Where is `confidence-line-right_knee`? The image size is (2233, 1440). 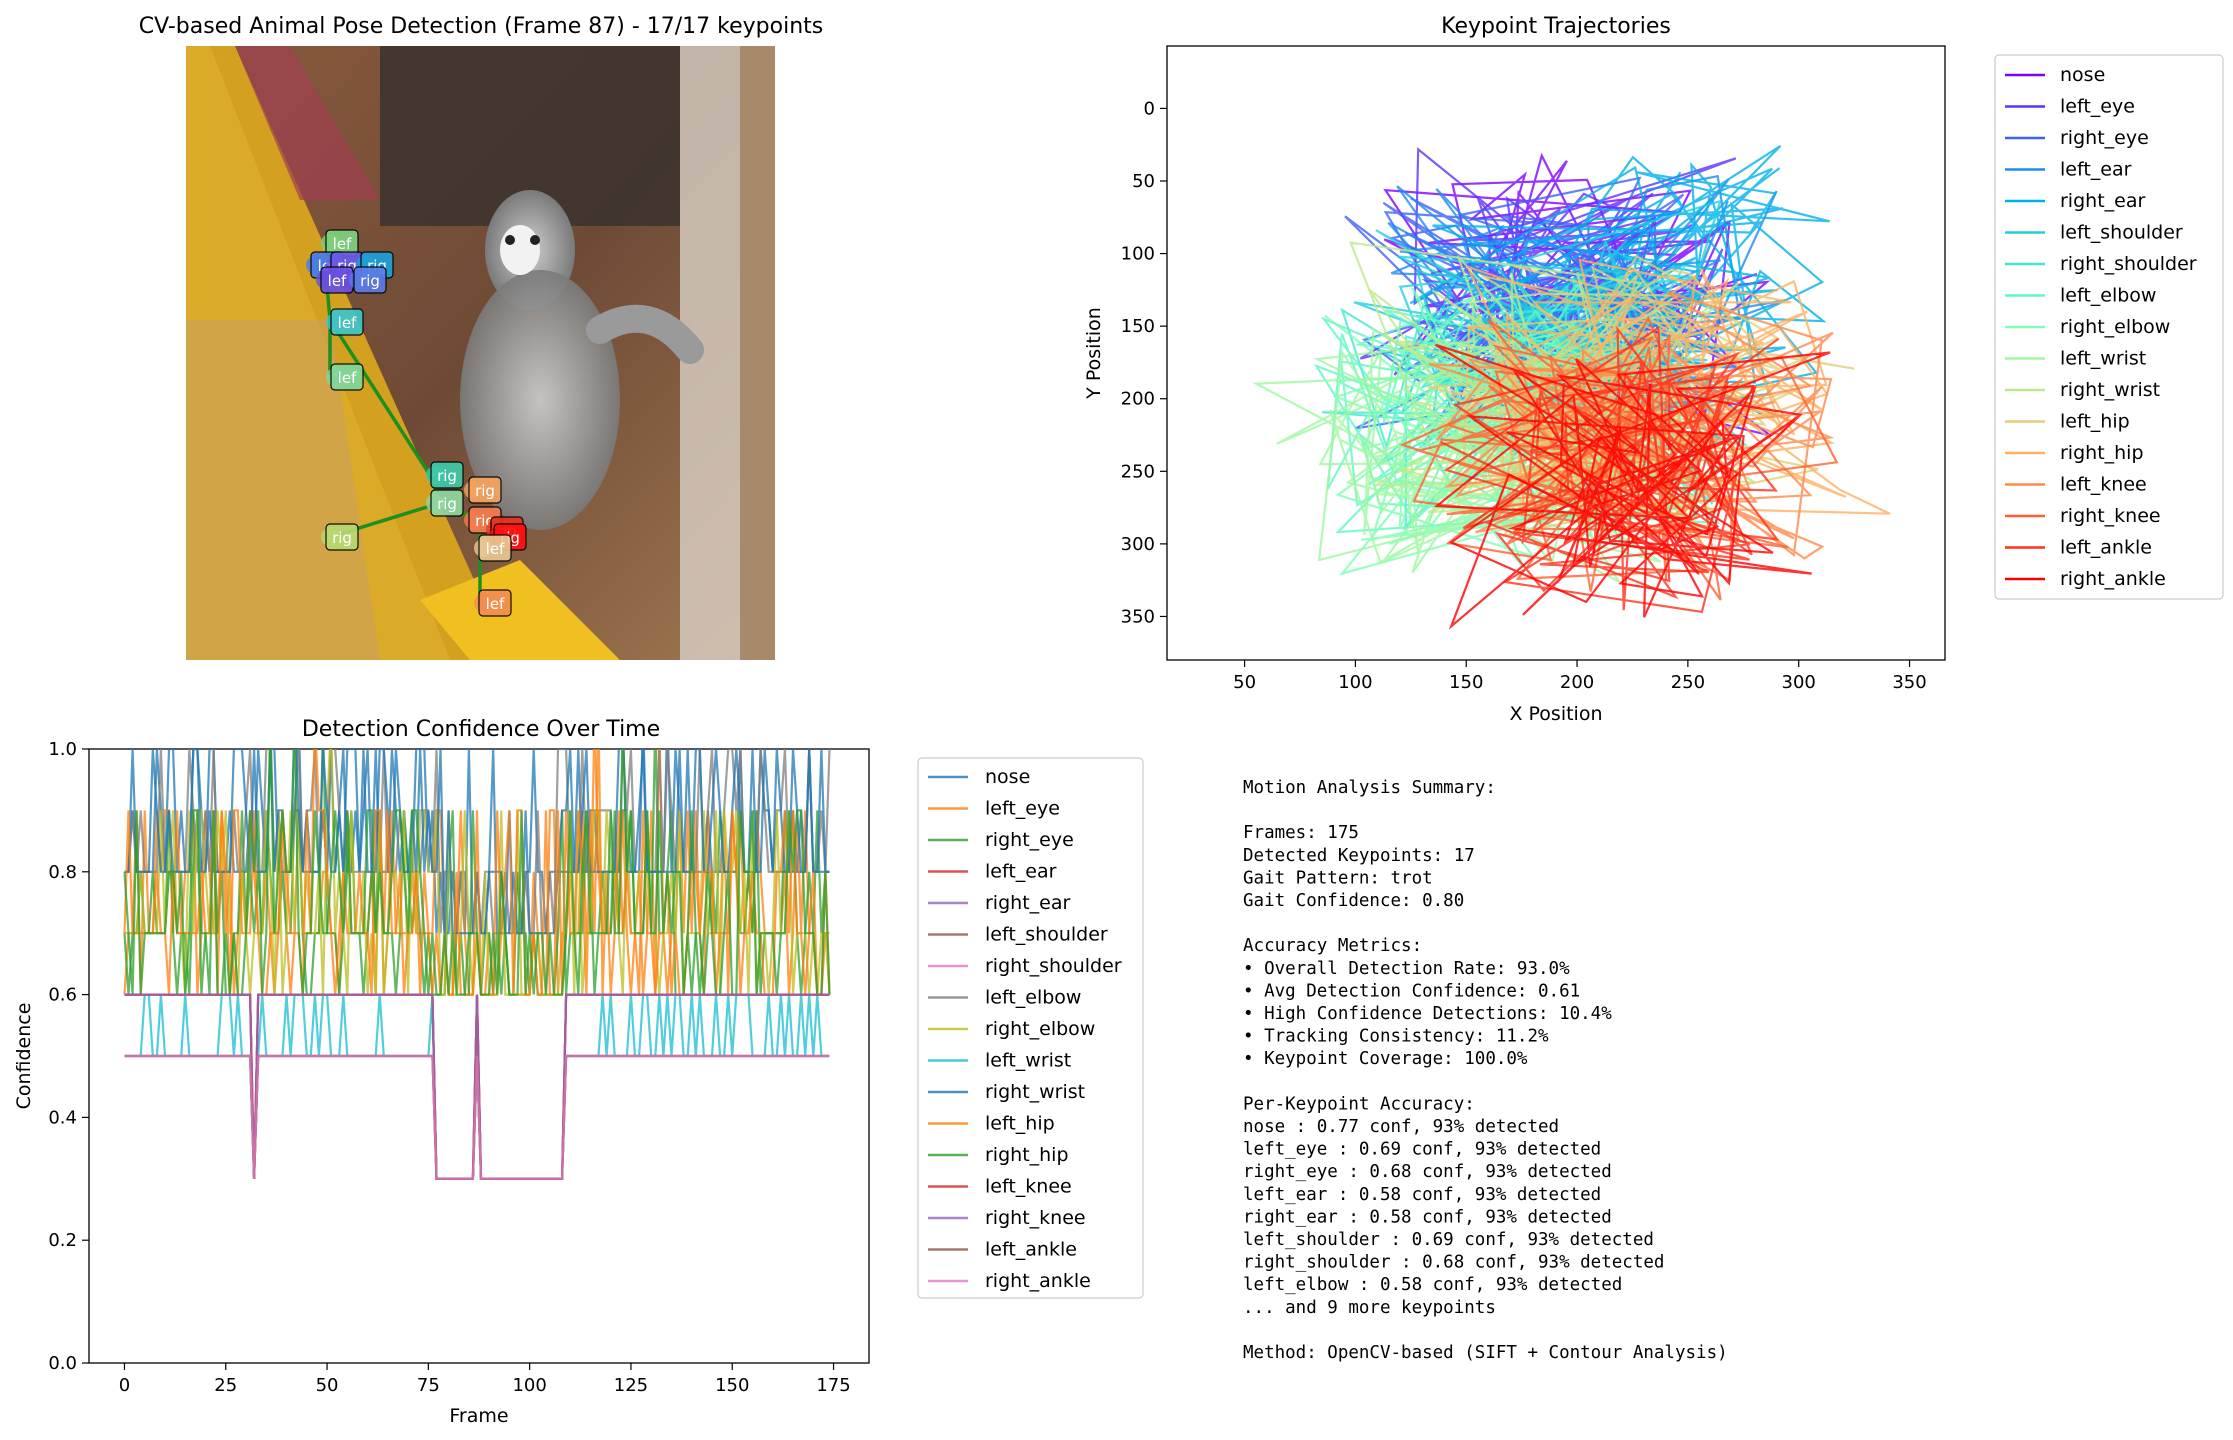
confidence-line-right_knee is located at coordinates (477, 1086).